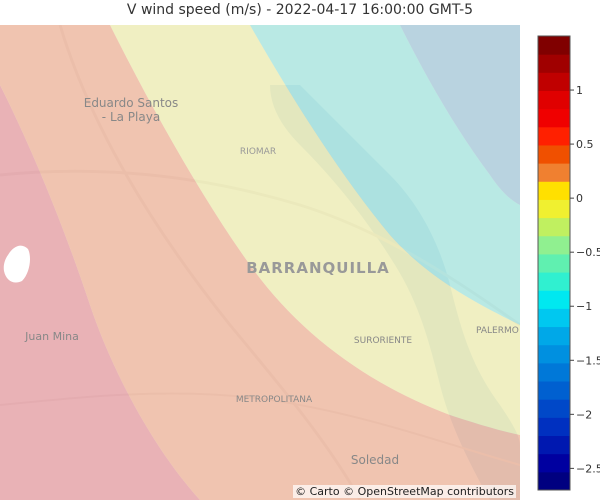  Describe the element at coordinates (588, 252) in the screenshot. I see `colorbar-tick-label: −0.5` at that location.